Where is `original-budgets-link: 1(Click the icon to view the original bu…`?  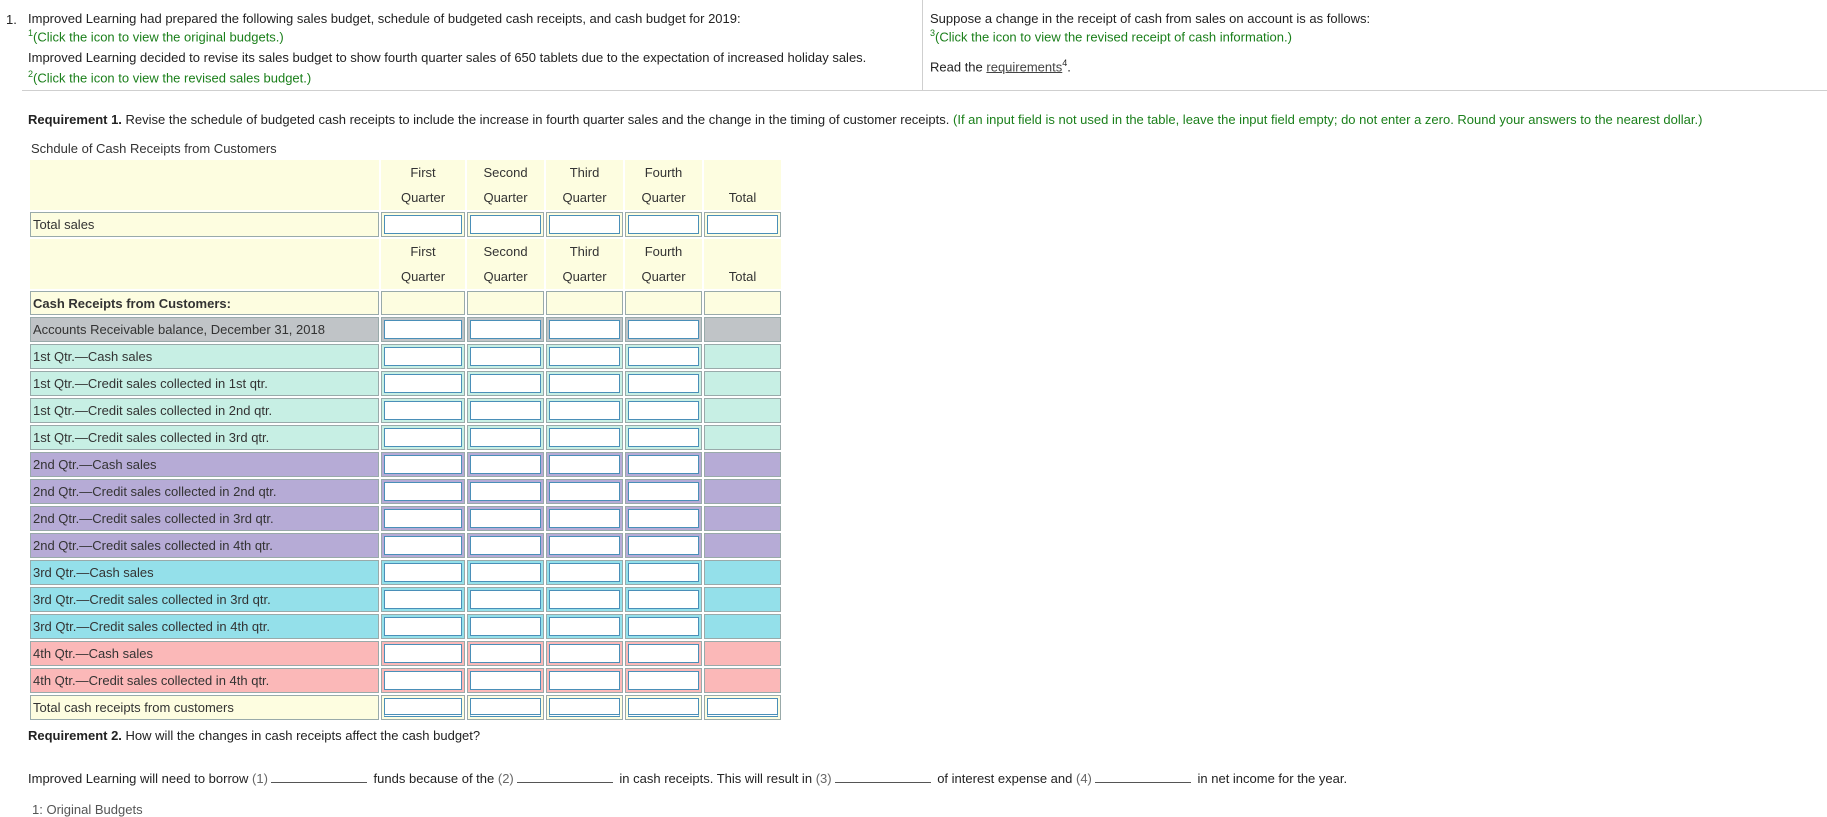
original-budgets-link: 1(Click the icon to view the original bu… is located at coordinates (156, 35).